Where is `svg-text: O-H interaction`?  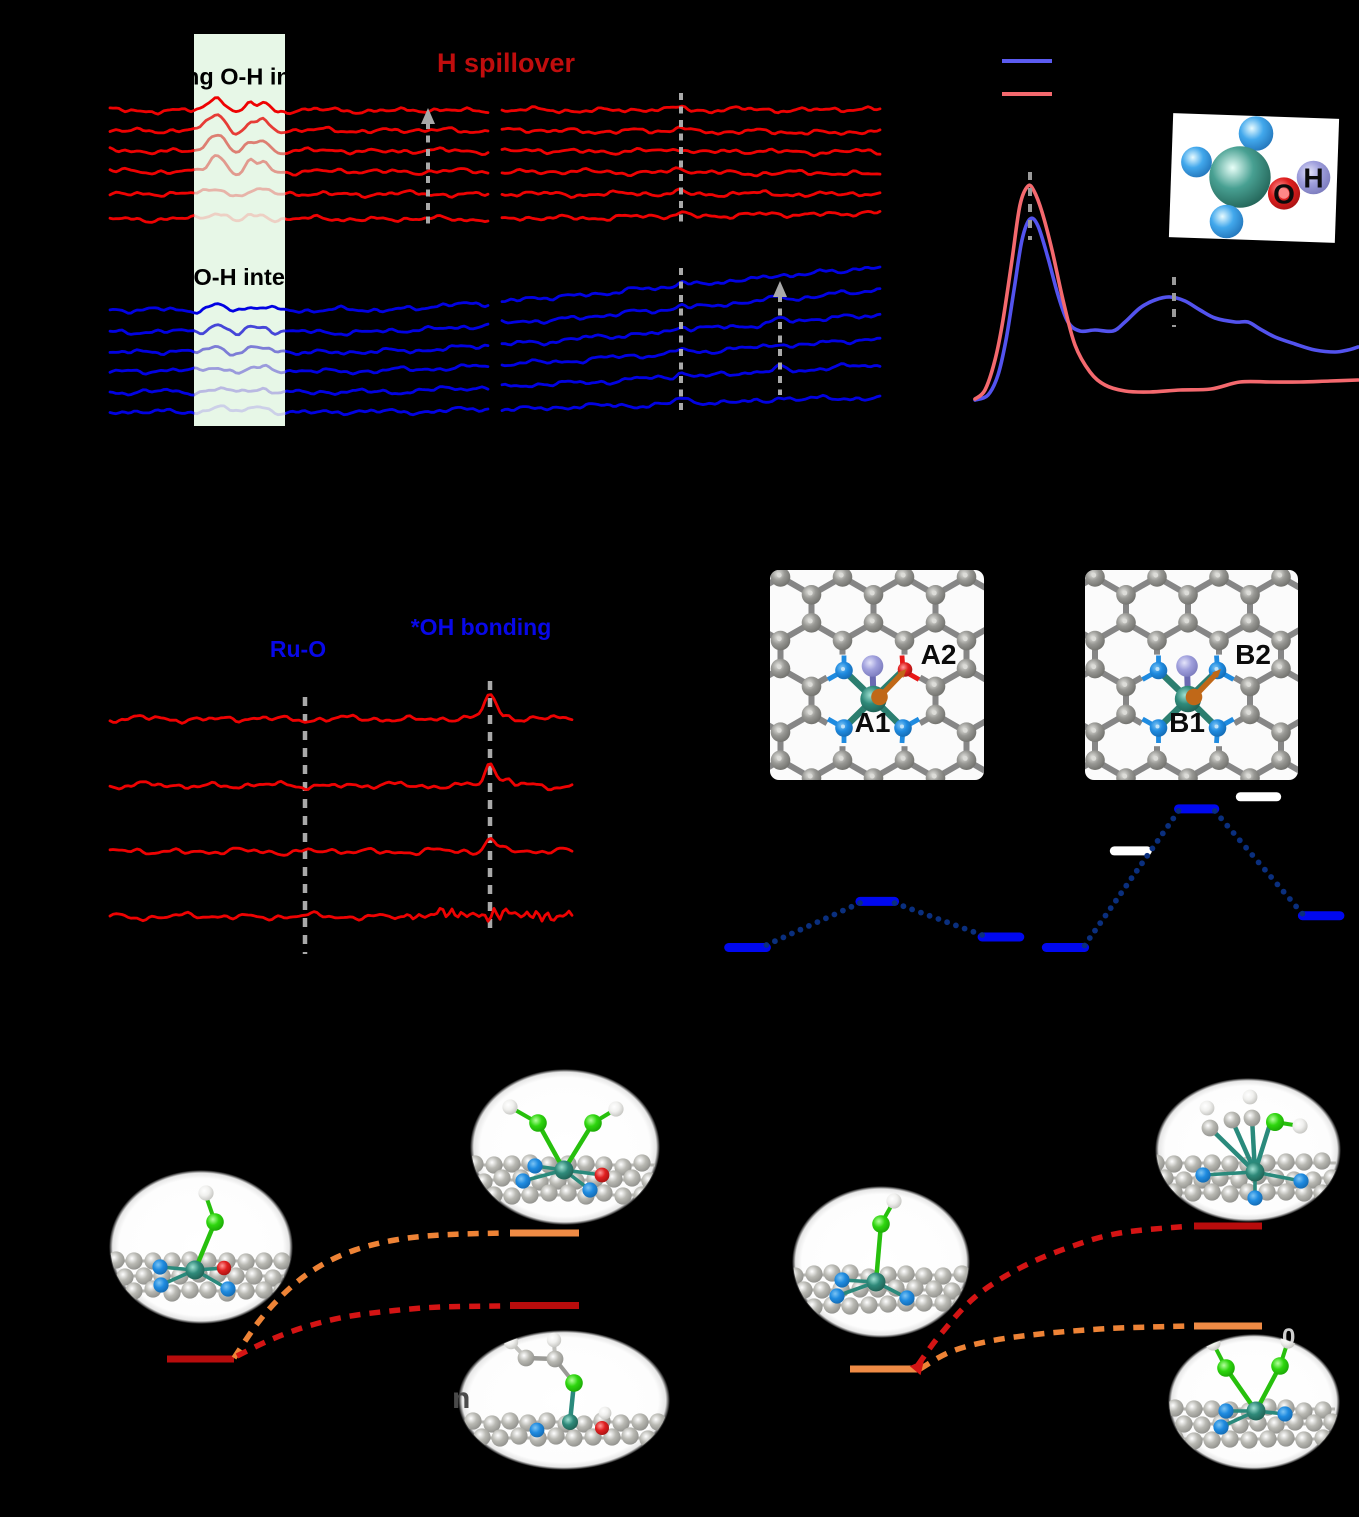 svg-text: O-H interaction is located at coordinates (279, 277).